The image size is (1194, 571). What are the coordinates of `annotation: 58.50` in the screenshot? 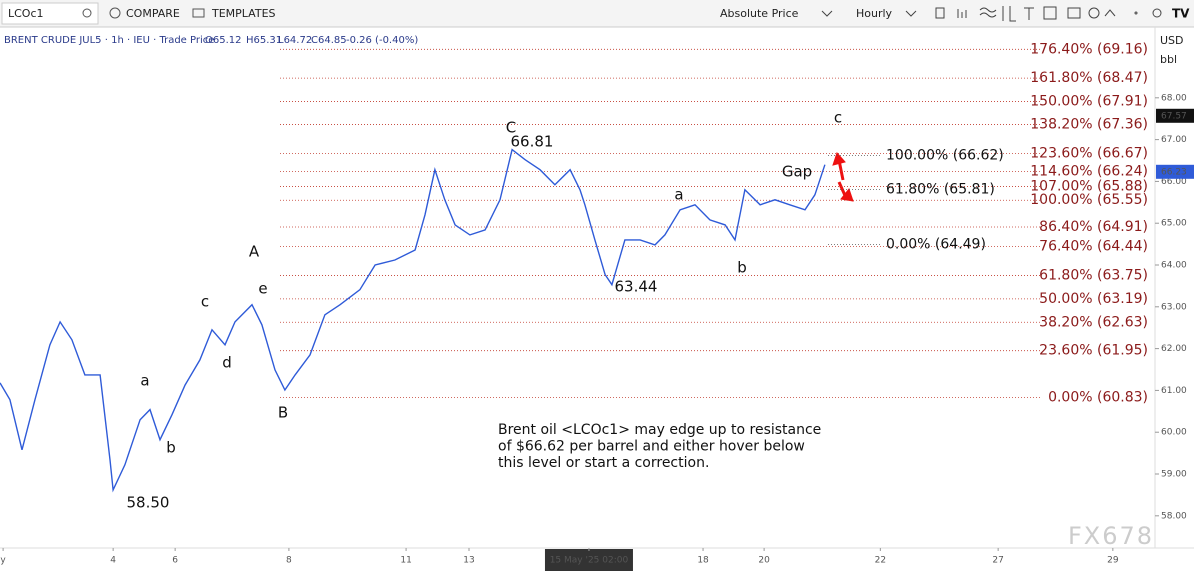 It's located at (148, 503).